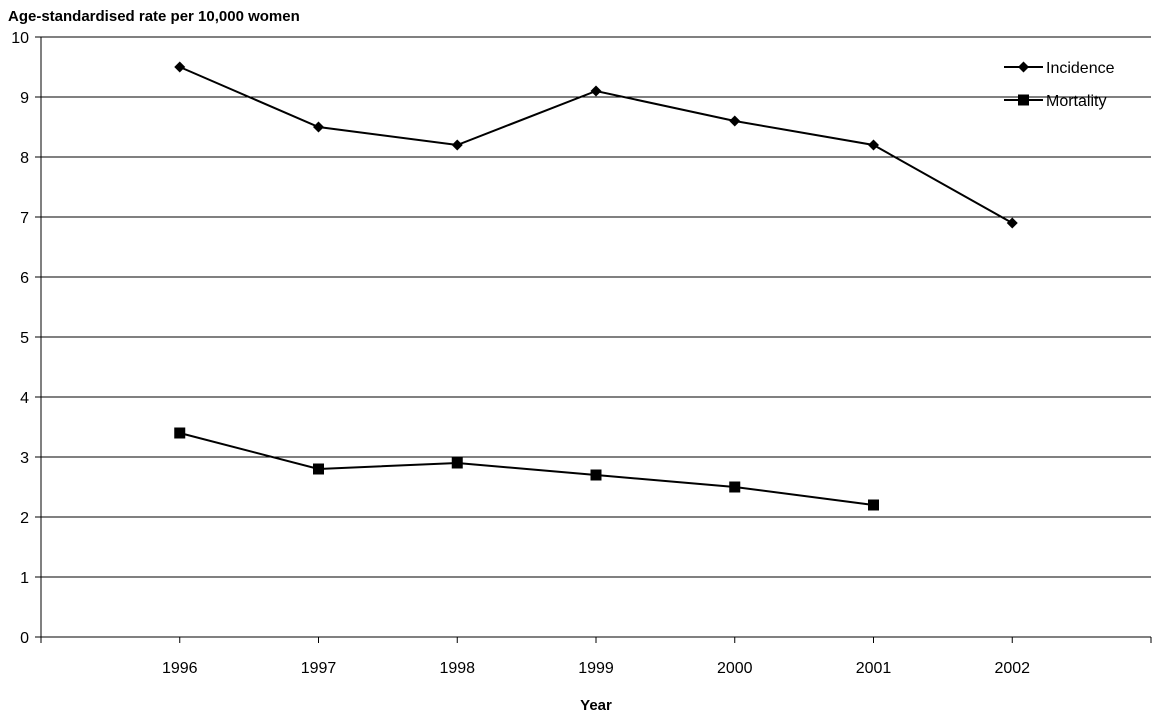  What do you see at coordinates (318, 469) in the screenshot?
I see `point-mortality-1997` at bounding box center [318, 469].